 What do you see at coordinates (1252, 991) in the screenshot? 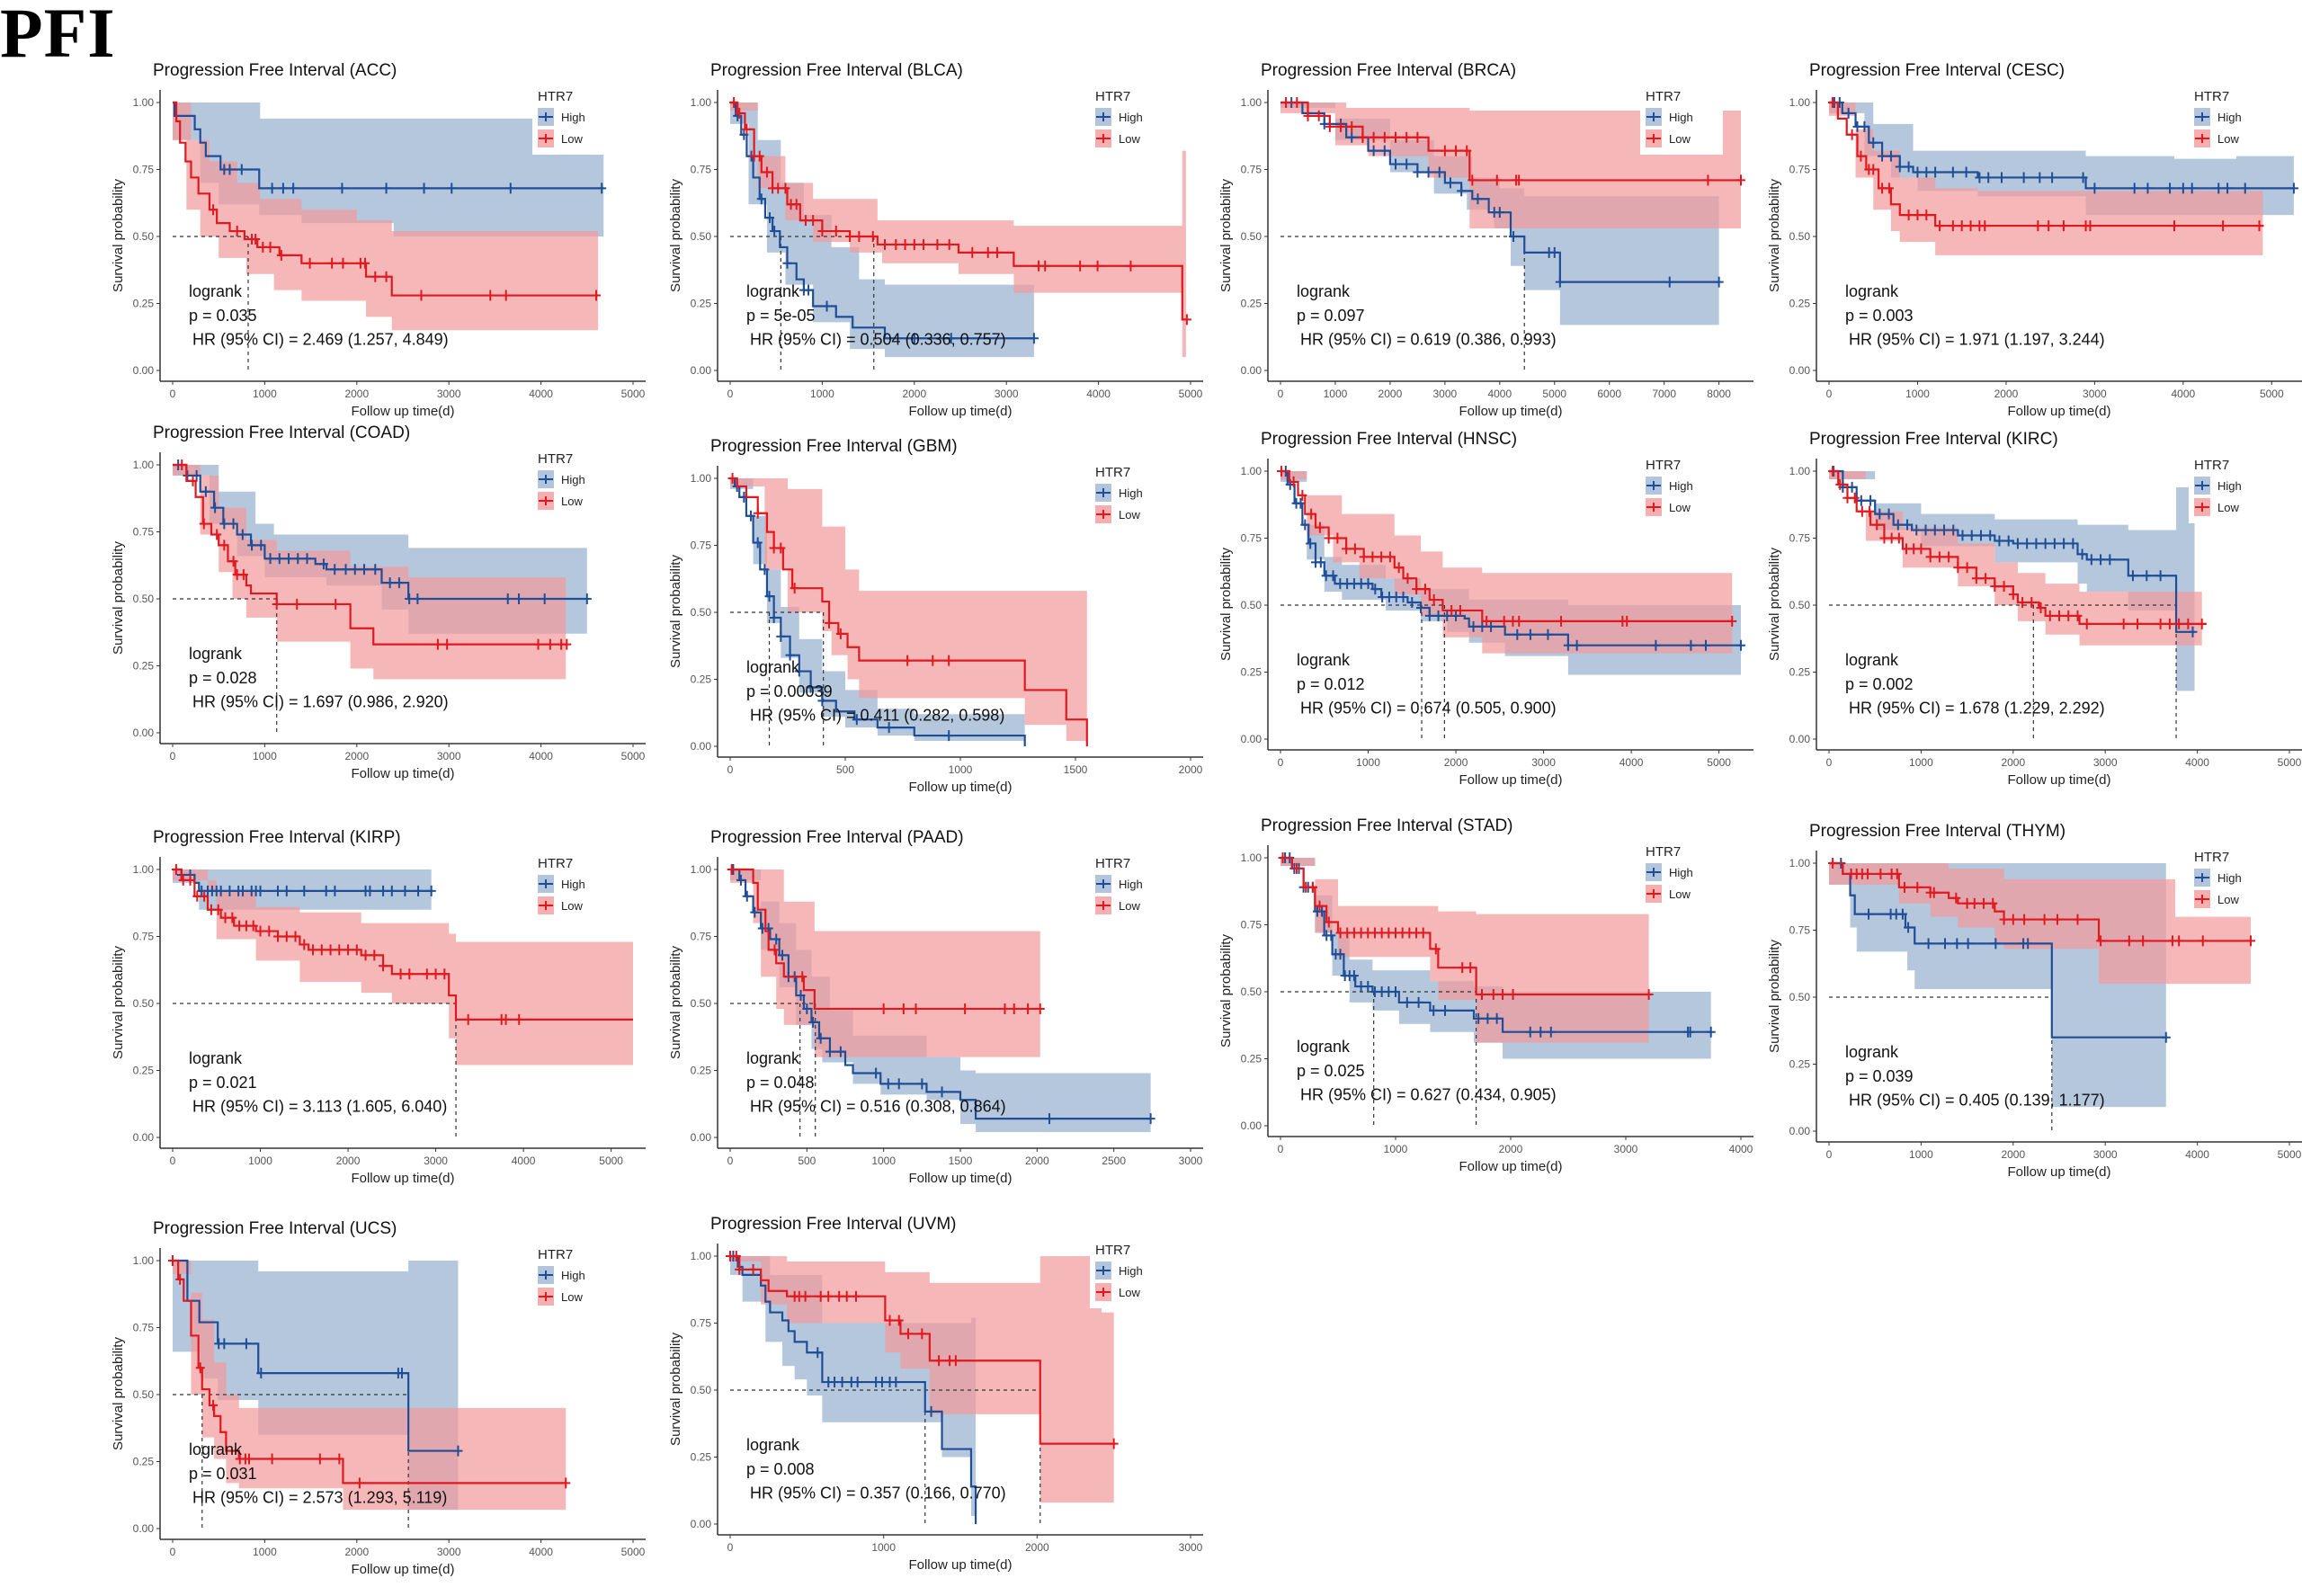
I see `y-tick-label: 0.50` at bounding box center [1252, 991].